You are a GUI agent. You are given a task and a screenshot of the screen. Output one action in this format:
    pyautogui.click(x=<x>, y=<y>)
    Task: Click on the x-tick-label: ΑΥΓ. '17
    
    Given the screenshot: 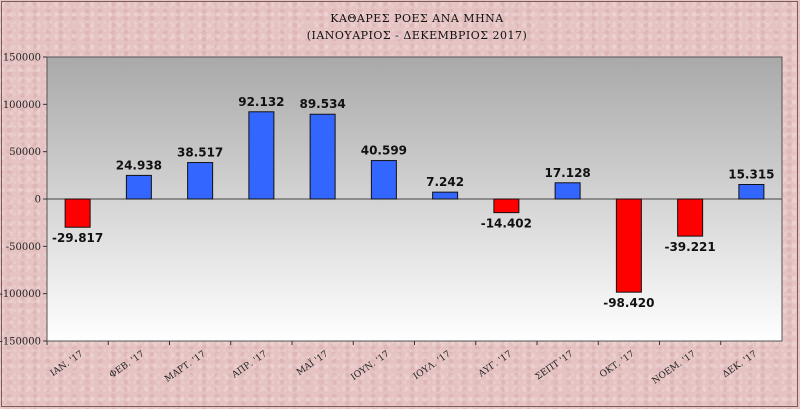 What is the action you would take?
    pyautogui.click(x=495, y=364)
    